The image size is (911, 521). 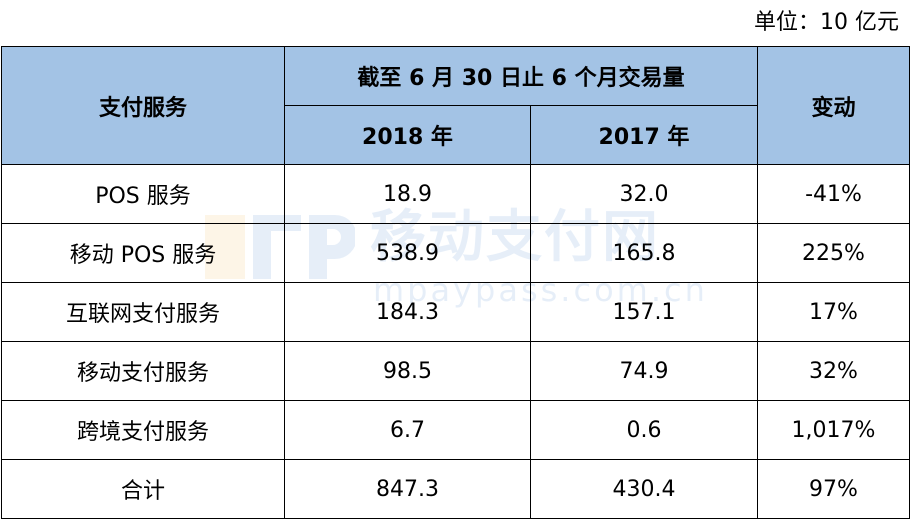 What do you see at coordinates (644, 194) in the screenshot?
I see `cell-2017: 32.0` at bounding box center [644, 194].